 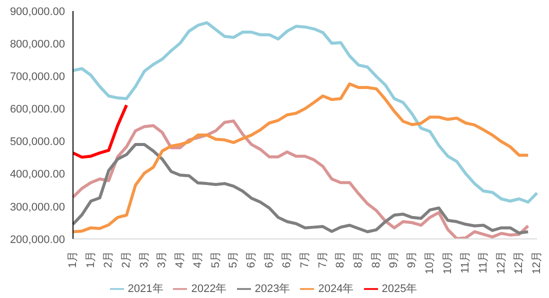 What do you see at coordinates (37, 207) in the screenshot?
I see `y-tick-label: 300,000.00` at bounding box center [37, 207].